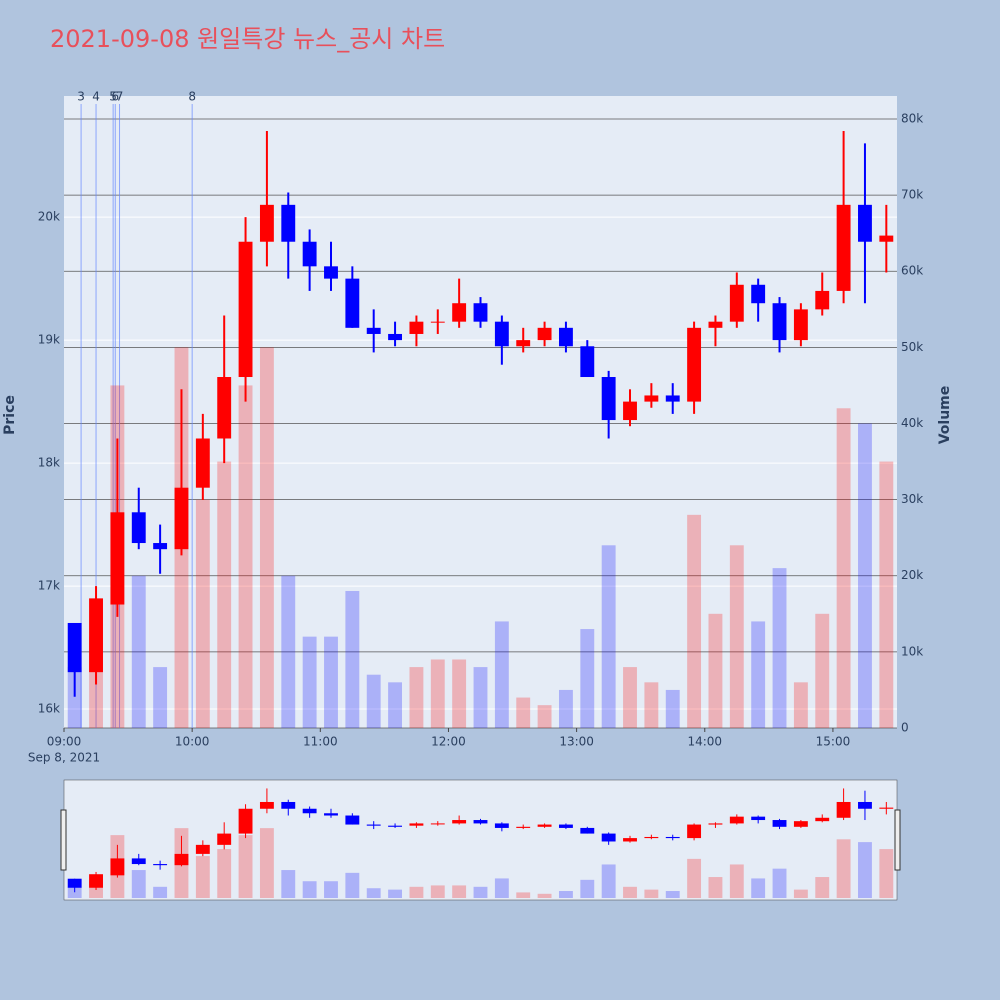 The width and height of the screenshot is (1000, 1000). I want to click on news-label: 8, so click(192, 97).